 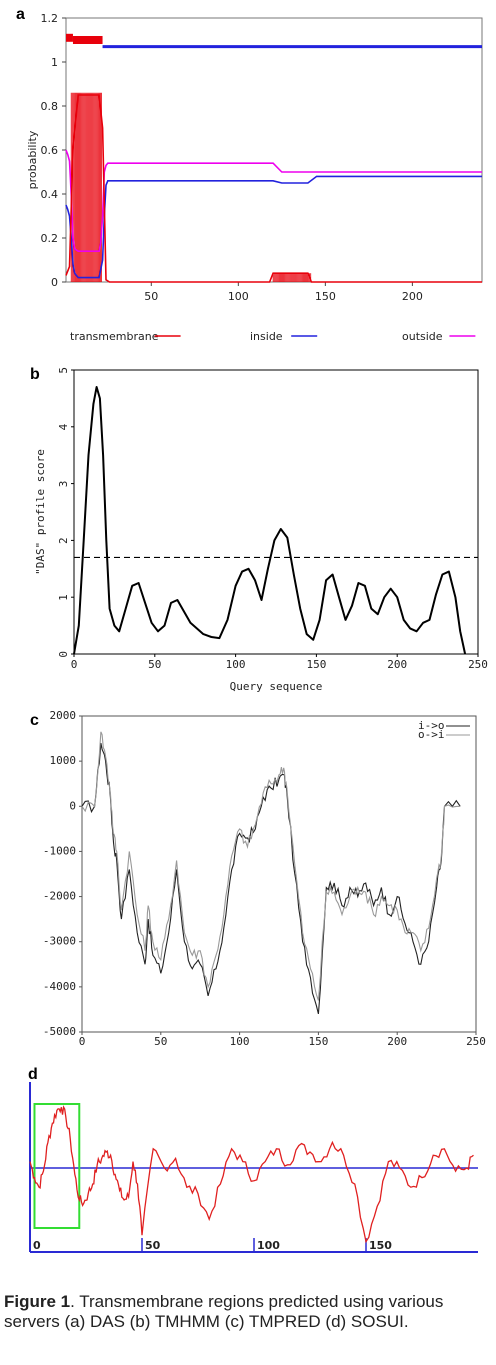 I want to click on x-tick-label-c: 100, so click(x=240, y=1041).